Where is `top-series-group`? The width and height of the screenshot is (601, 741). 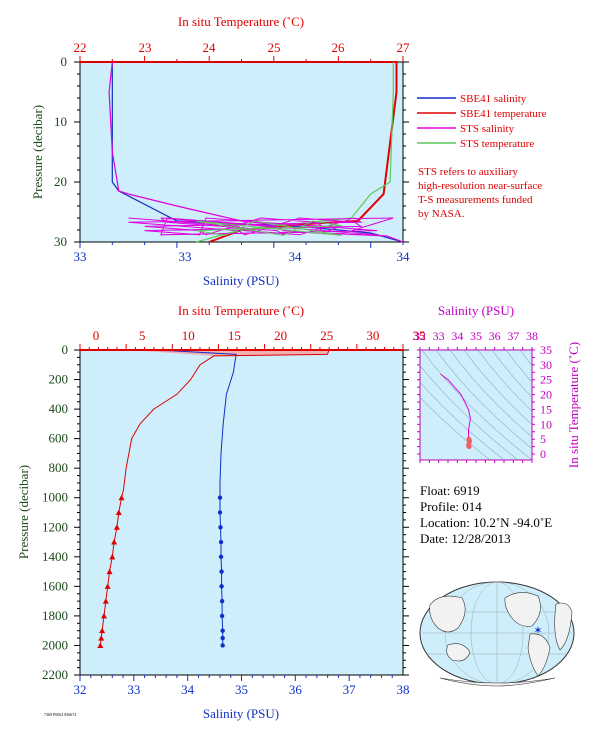
top-series-group is located at coordinates (242, 152).